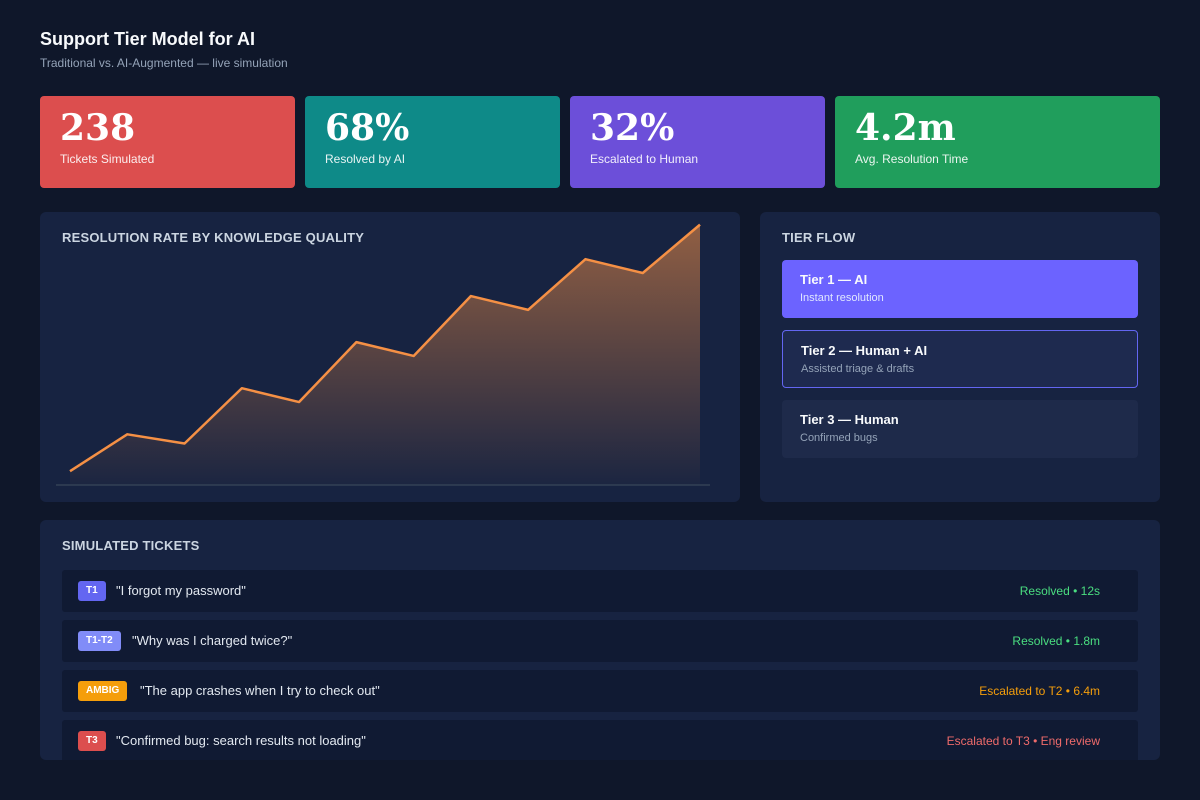 The height and width of the screenshot is (800, 1200). What do you see at coordinates (432, 142) in the screenshot?
I see `kpi-resolved-by-ai: 68% Resolved by AI` at bounding box center [432, 142].